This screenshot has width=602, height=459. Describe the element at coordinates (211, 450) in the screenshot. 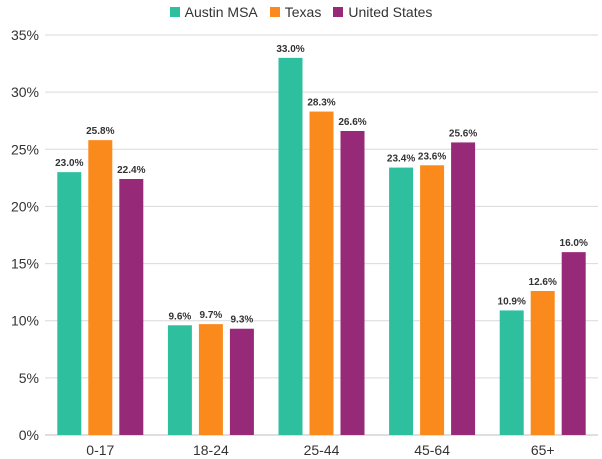

I see `x-tick-label: 18-24` at that location.